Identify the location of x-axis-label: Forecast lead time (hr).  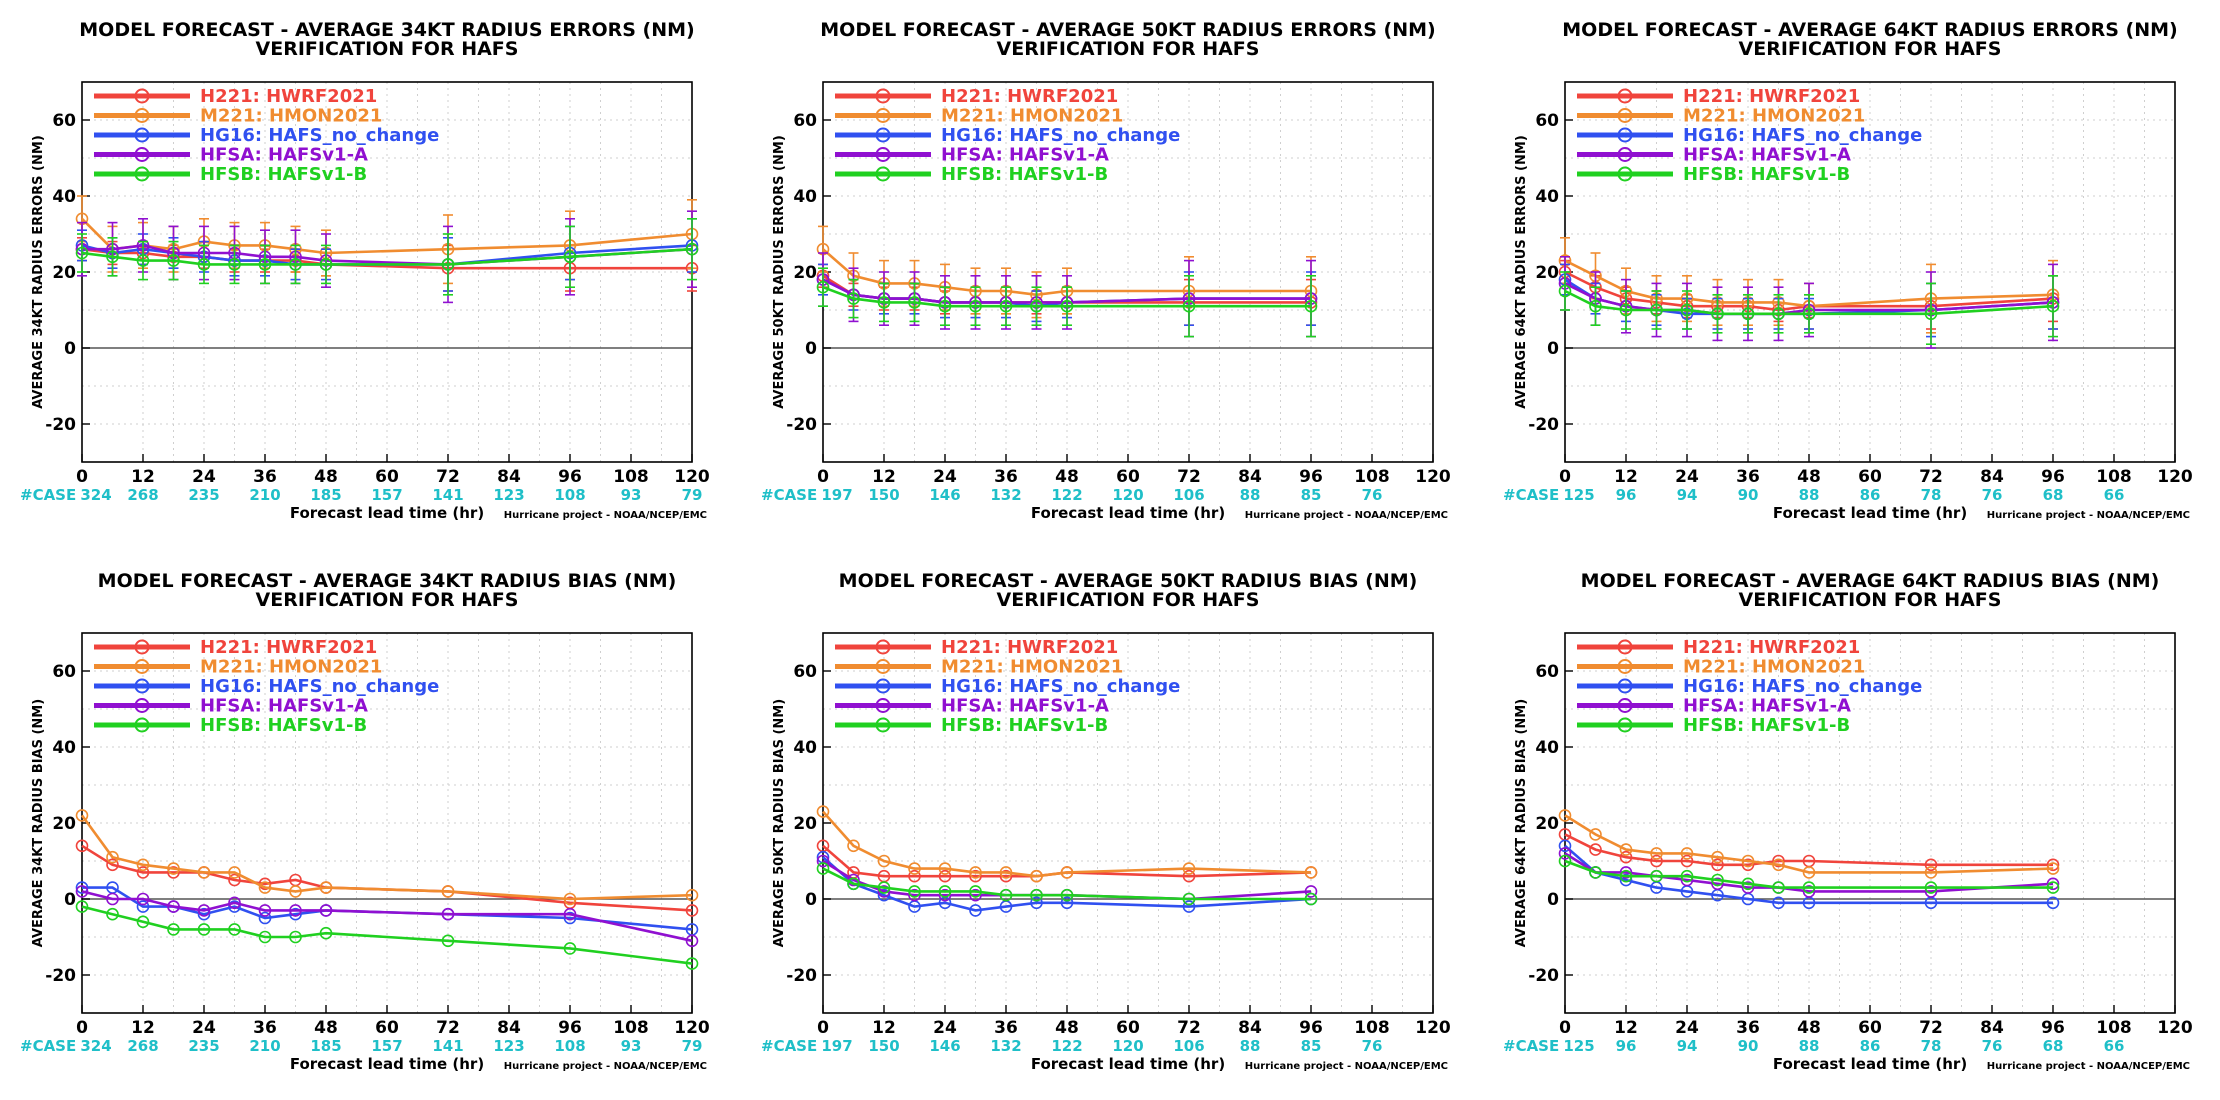
(387, 513).